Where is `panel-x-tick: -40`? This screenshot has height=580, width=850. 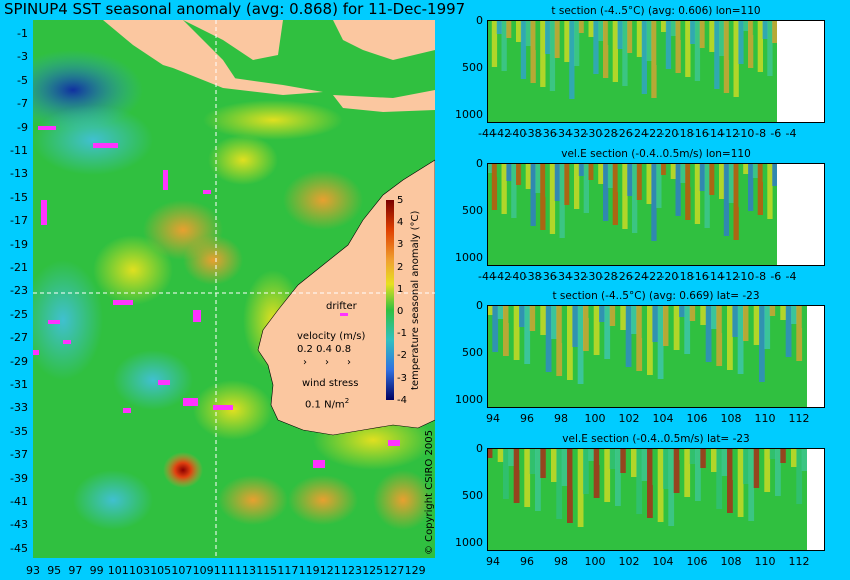
panel-x-tick: -40 is located at coordinates (517, 276).